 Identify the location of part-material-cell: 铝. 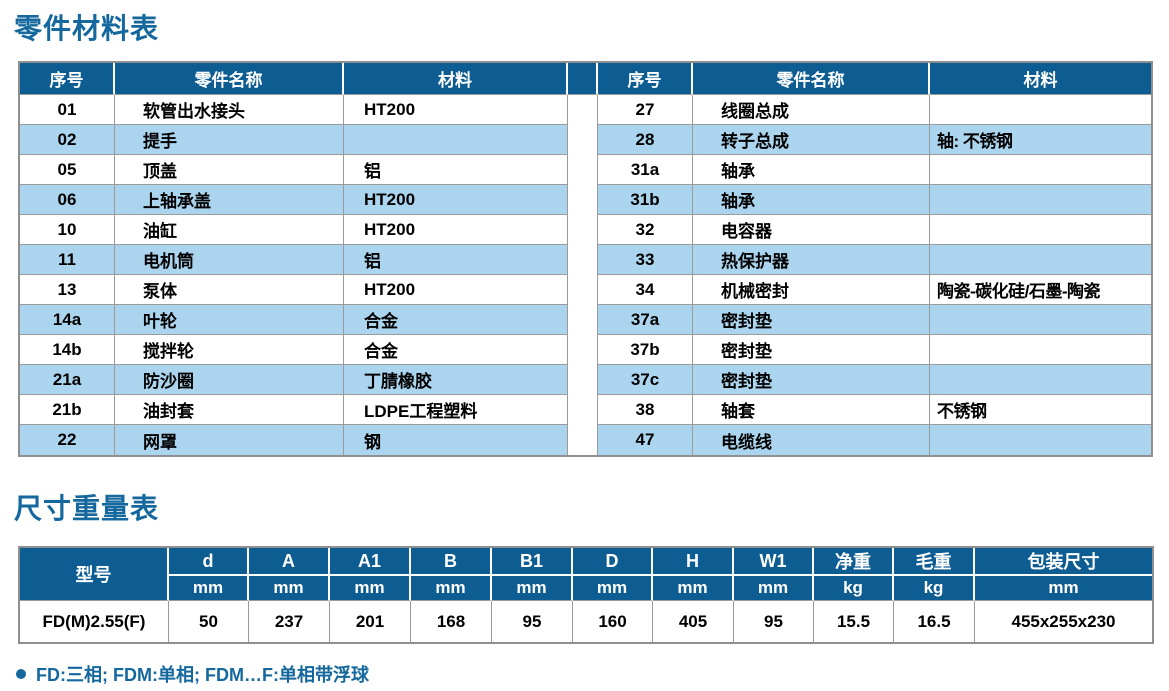
(456, 260).